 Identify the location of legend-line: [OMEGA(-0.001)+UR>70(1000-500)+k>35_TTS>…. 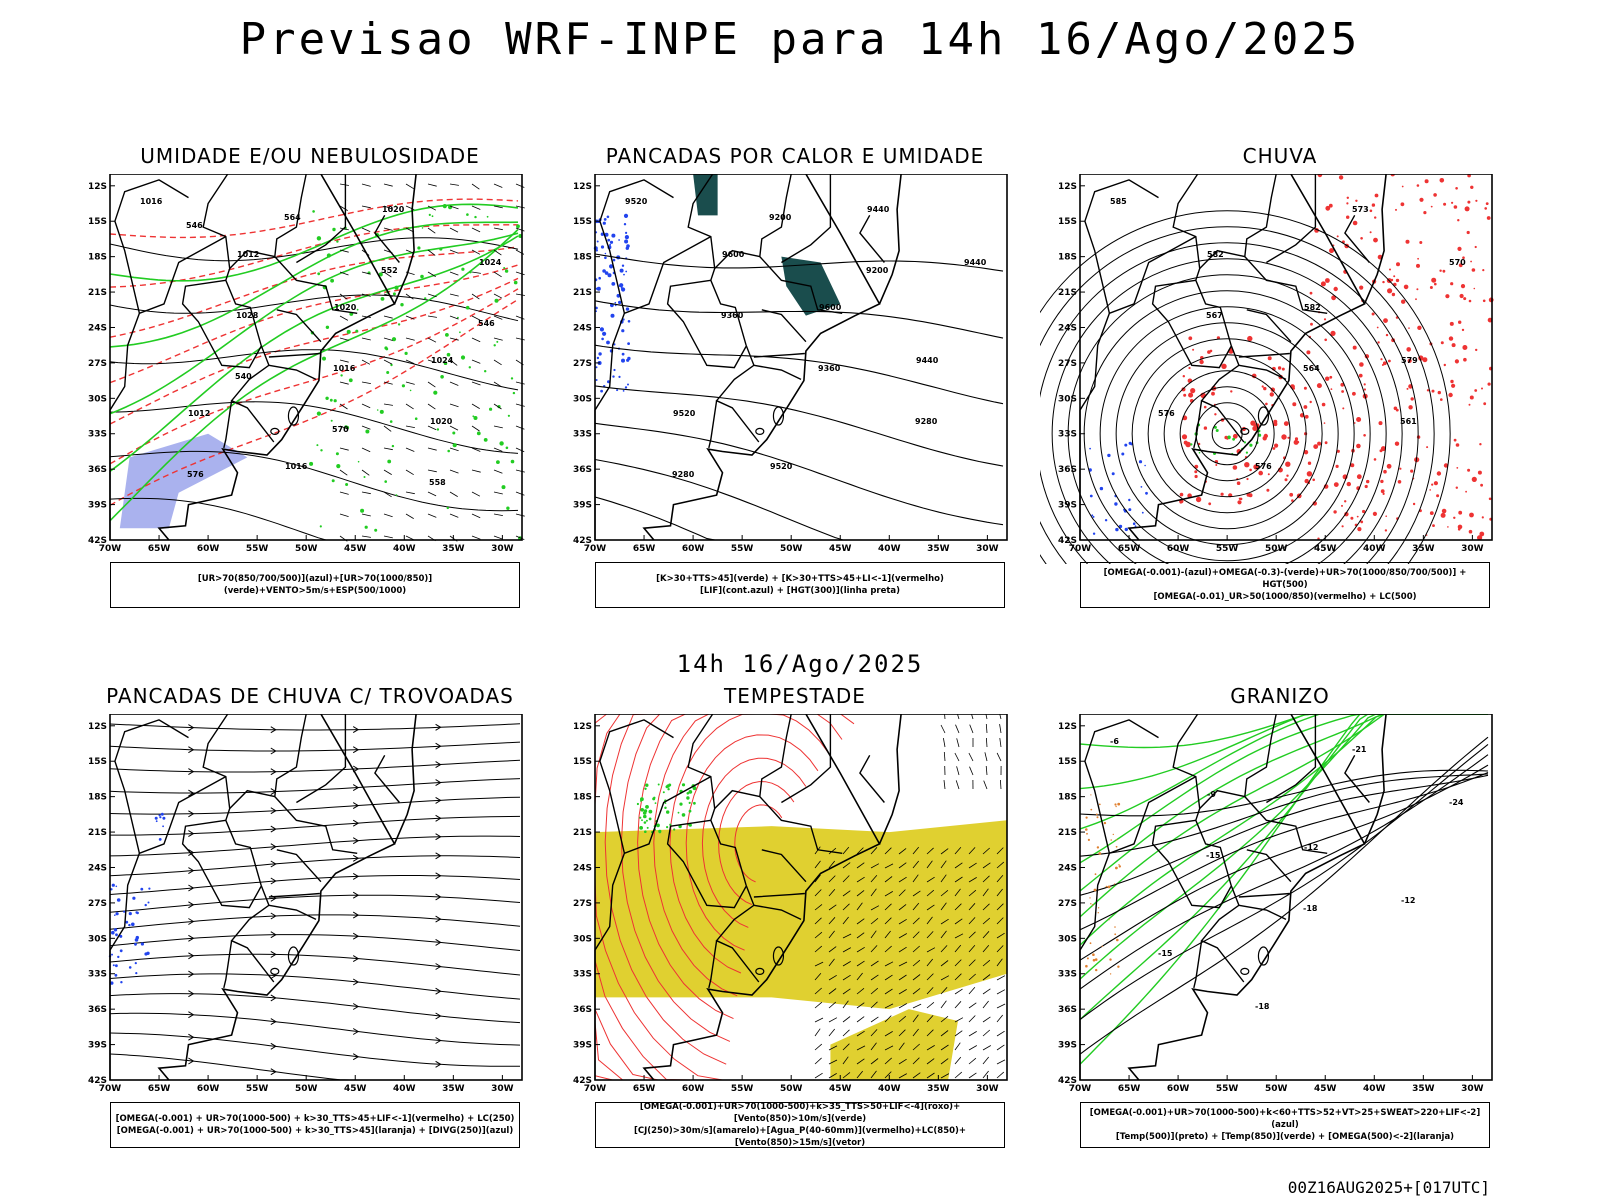
(800, 1113).